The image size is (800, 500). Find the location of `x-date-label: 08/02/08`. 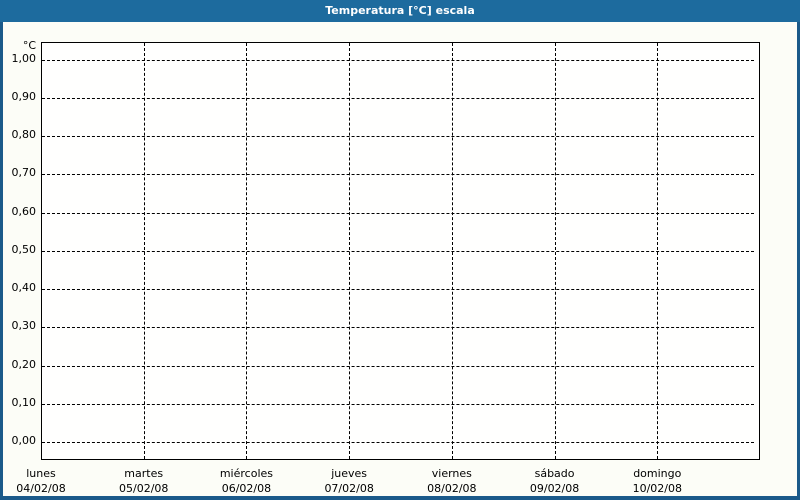

x-date-label: 08/02/08 is located at coordinates (452, 488).